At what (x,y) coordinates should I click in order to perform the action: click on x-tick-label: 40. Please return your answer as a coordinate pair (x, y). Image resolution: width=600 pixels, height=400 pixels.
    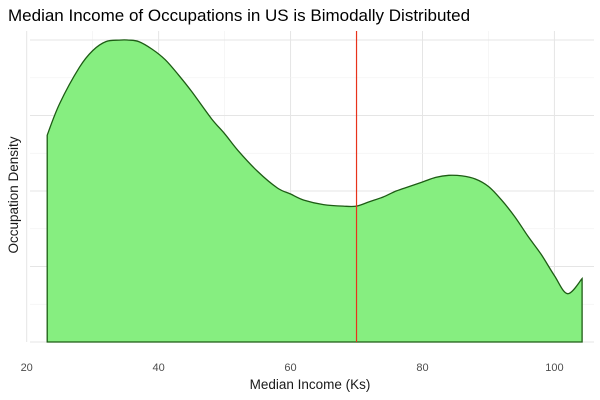
    Looking at the image, I should click on (159, 368).